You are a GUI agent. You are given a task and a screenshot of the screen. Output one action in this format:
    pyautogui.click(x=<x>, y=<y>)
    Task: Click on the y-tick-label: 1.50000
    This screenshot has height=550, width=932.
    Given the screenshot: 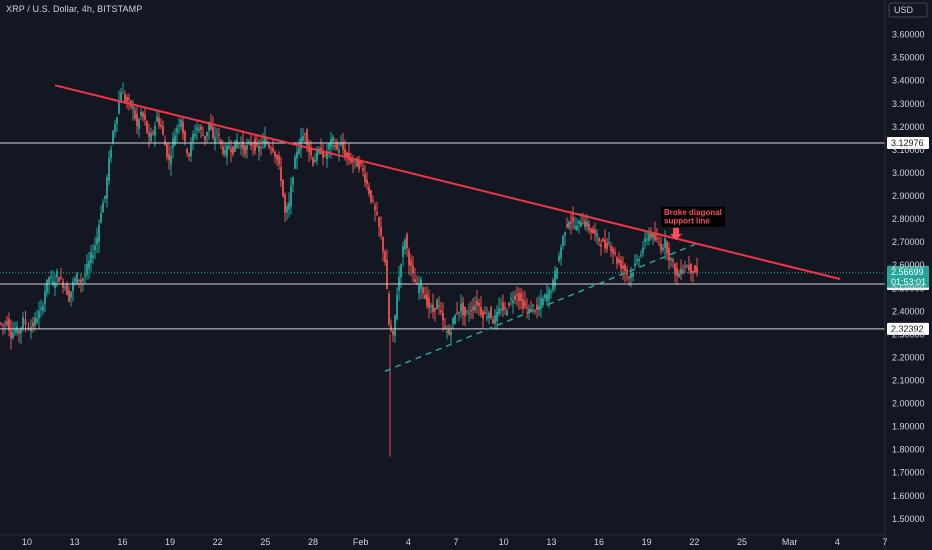 What is the action you would take?
    pyautogui.click(x=908, y=519)
    